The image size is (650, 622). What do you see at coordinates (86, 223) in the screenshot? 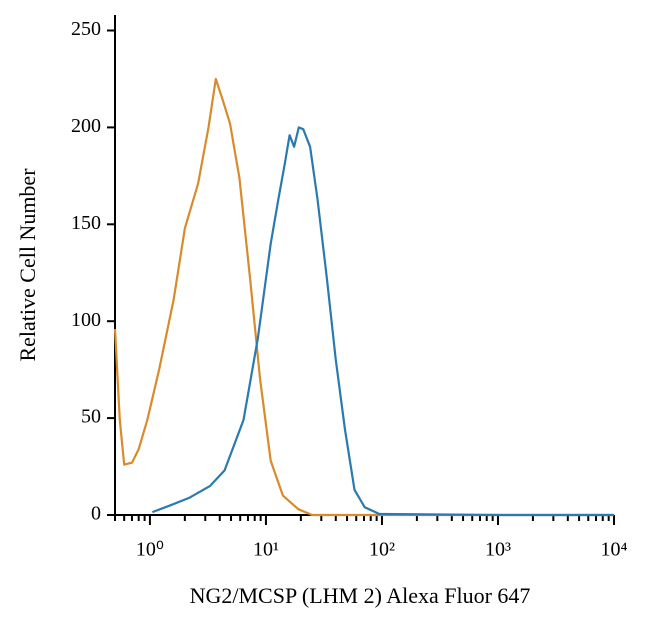
I see `y-tick-label: 150` at bounding box center [86, 223].